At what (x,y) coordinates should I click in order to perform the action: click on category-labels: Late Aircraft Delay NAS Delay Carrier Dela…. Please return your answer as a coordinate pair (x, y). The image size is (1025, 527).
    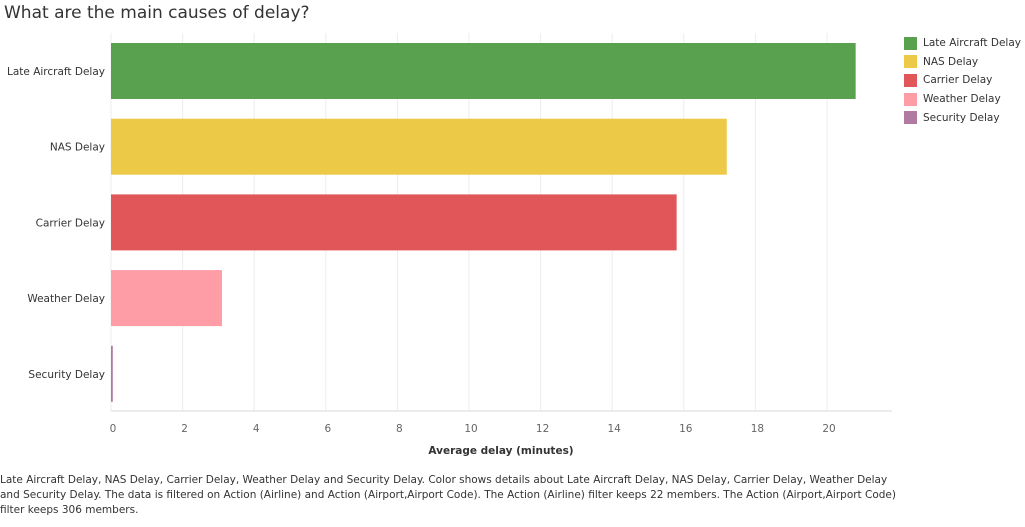
    Looking at the image, I should click on (56, 223).